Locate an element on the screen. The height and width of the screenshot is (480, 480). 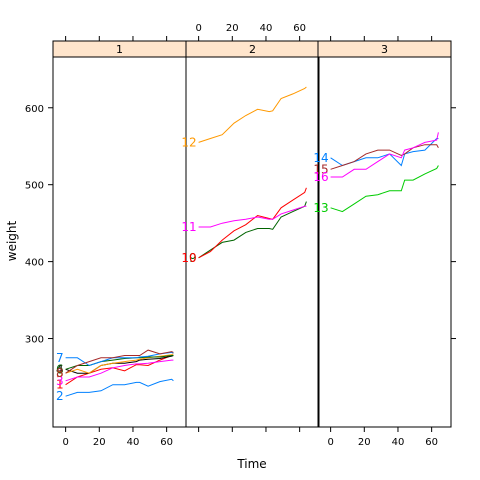
series-label-3: 3 is located at coordinates (60, 381).